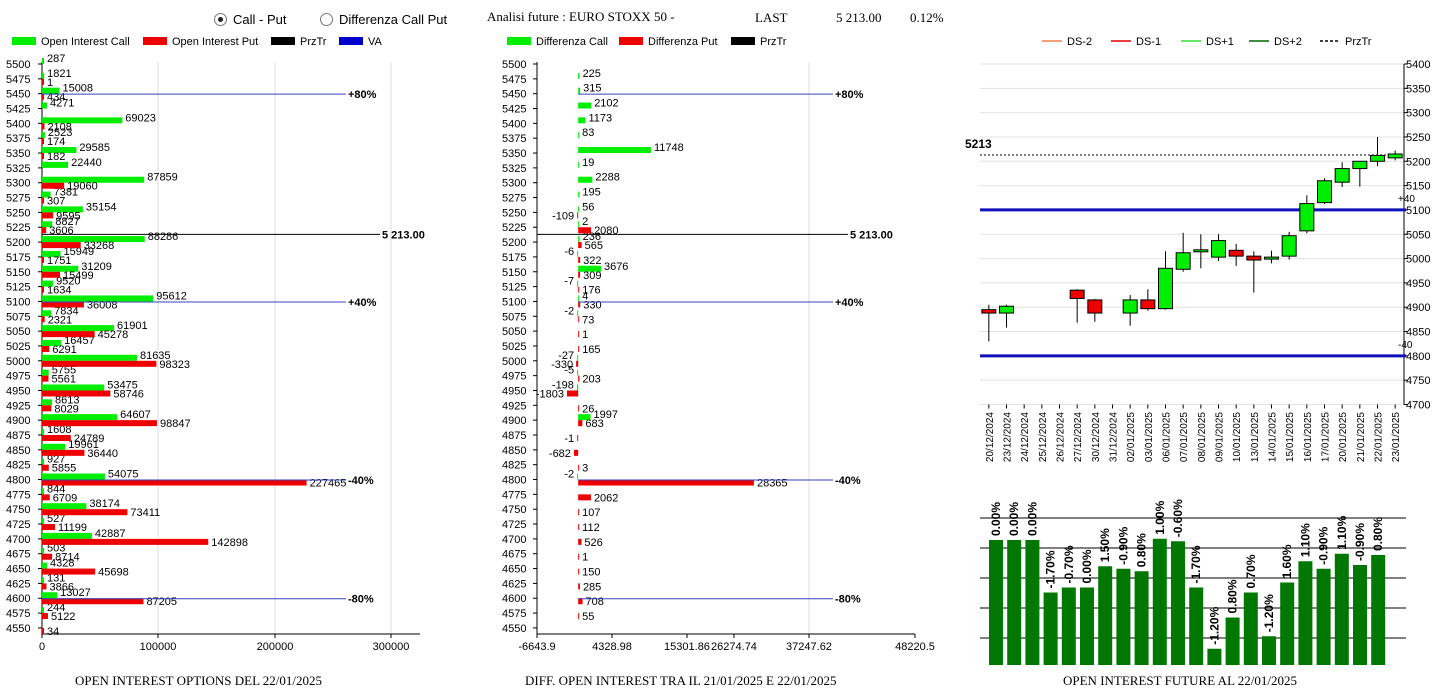 The image size is (1437, 692). Describe the element at coordinates (326, 19) in the screenshot. I see `radio-unselected-icon` at that location.